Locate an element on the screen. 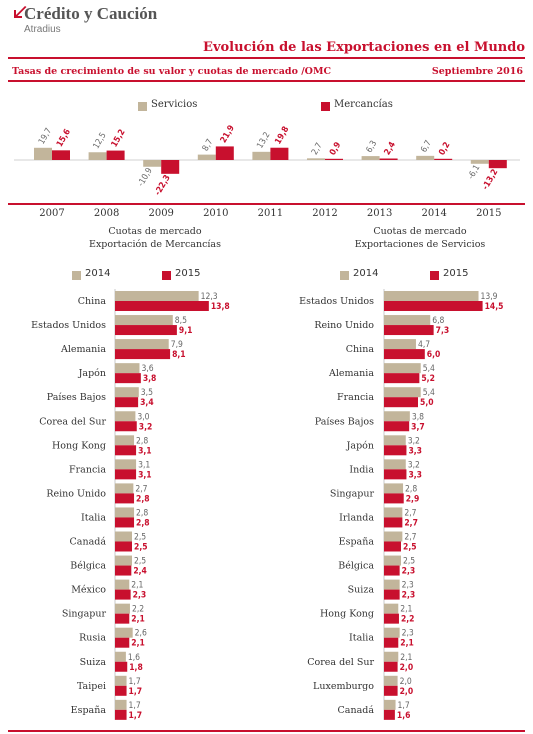 The image size is (533, 734). goods-category-label: Japón is located at coordinates (92, 373).